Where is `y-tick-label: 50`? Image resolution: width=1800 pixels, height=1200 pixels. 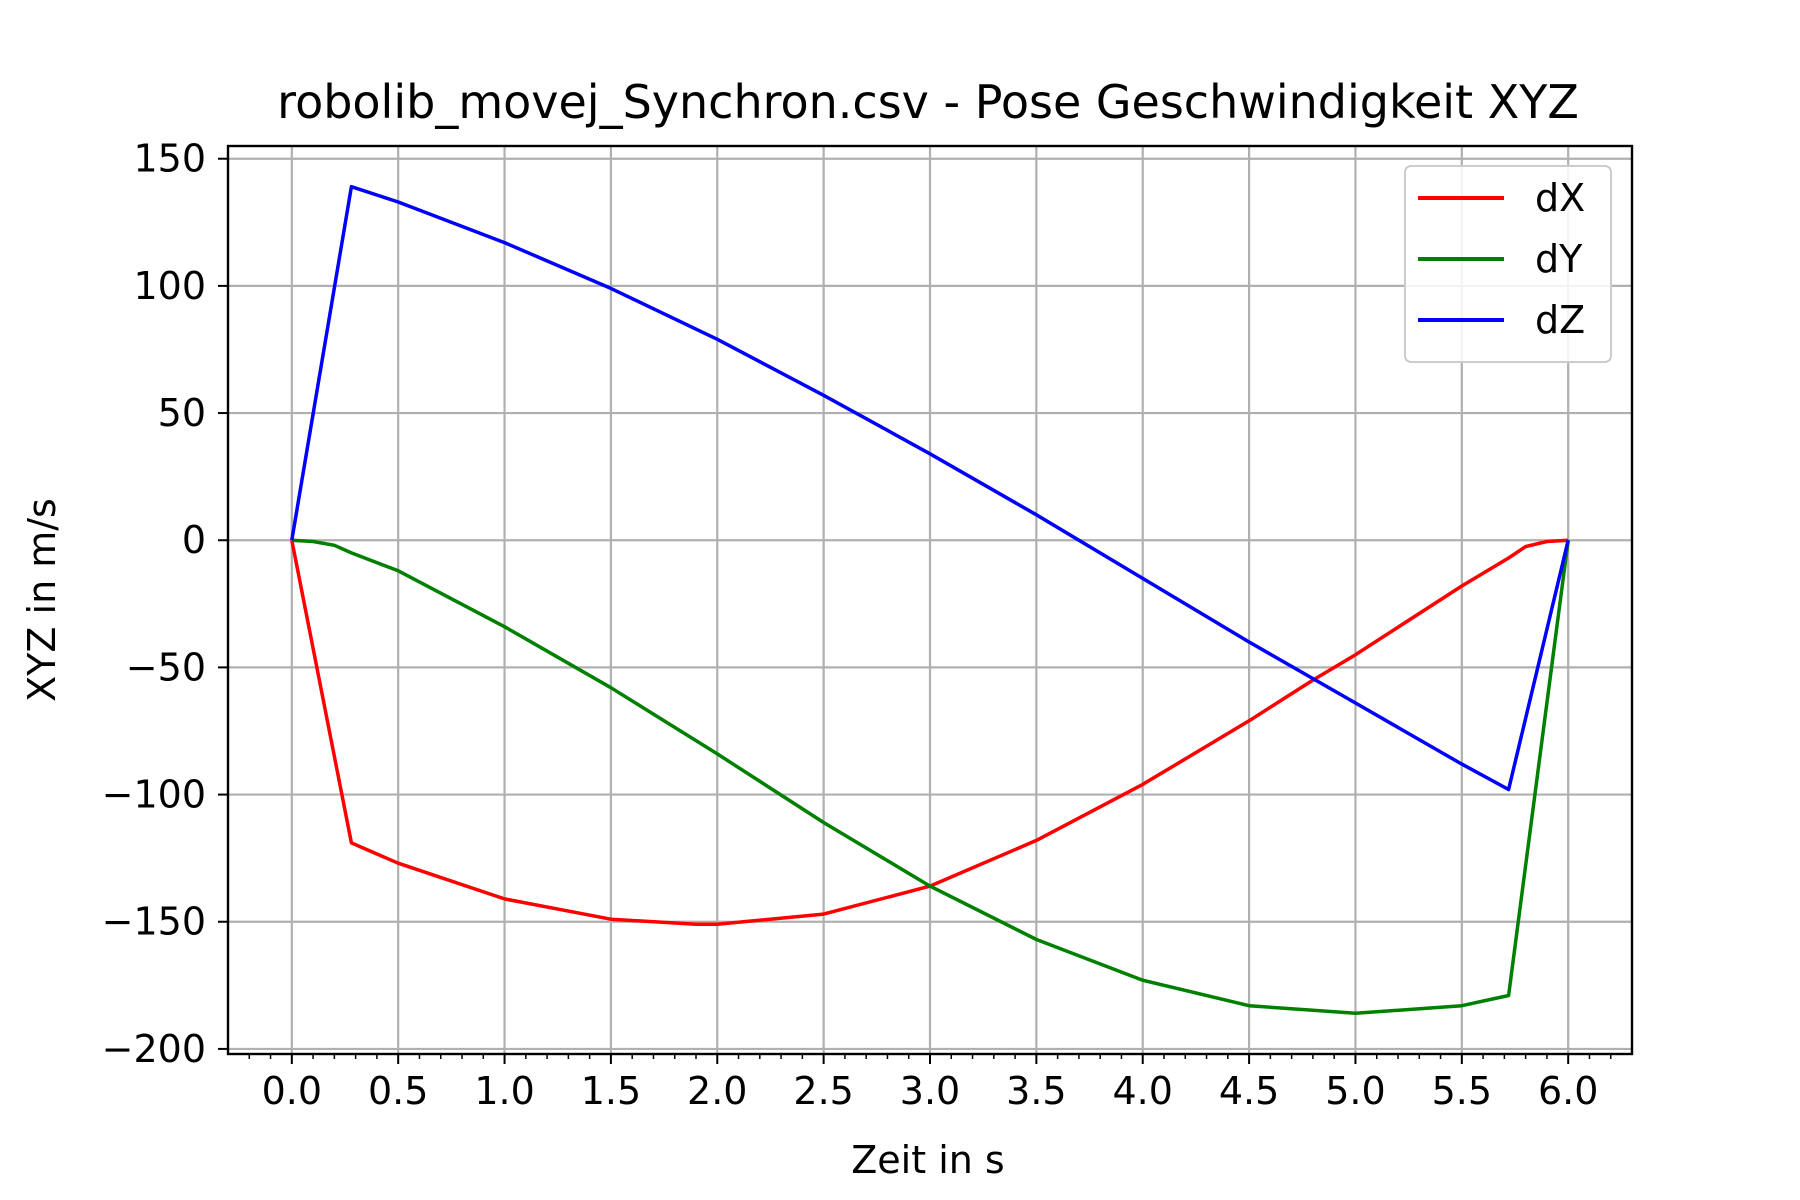
y-tick-label: 50 is located at coordinates (182, 413).